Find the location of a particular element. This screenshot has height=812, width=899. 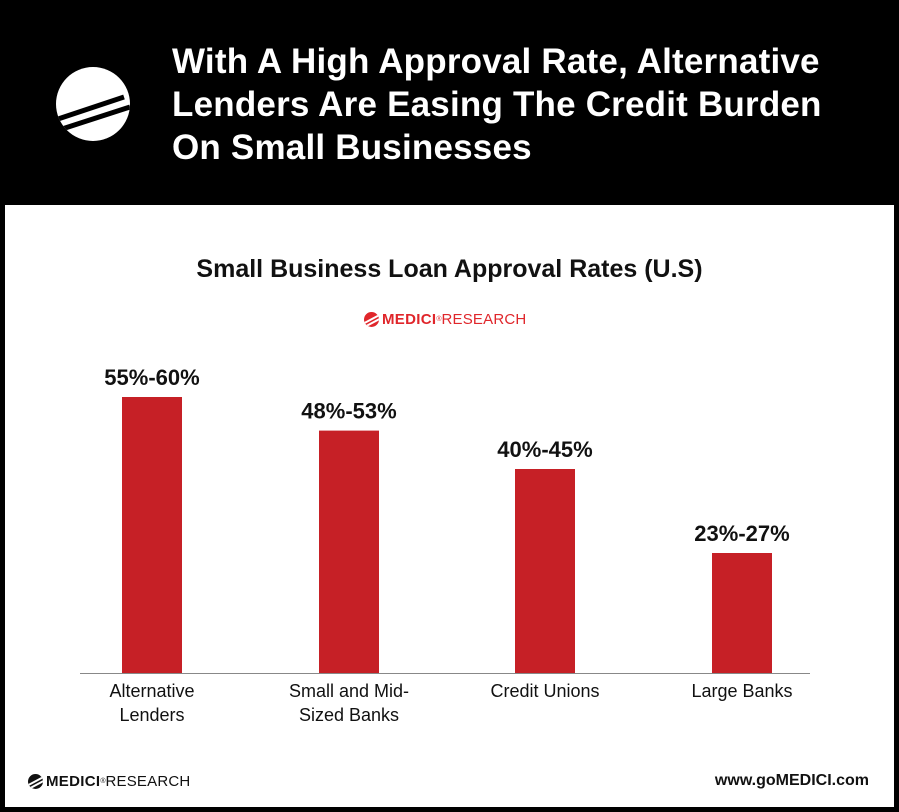

brand-lockup-top: MEDICI ® RESEARCH is located at coordinates (445, 319).